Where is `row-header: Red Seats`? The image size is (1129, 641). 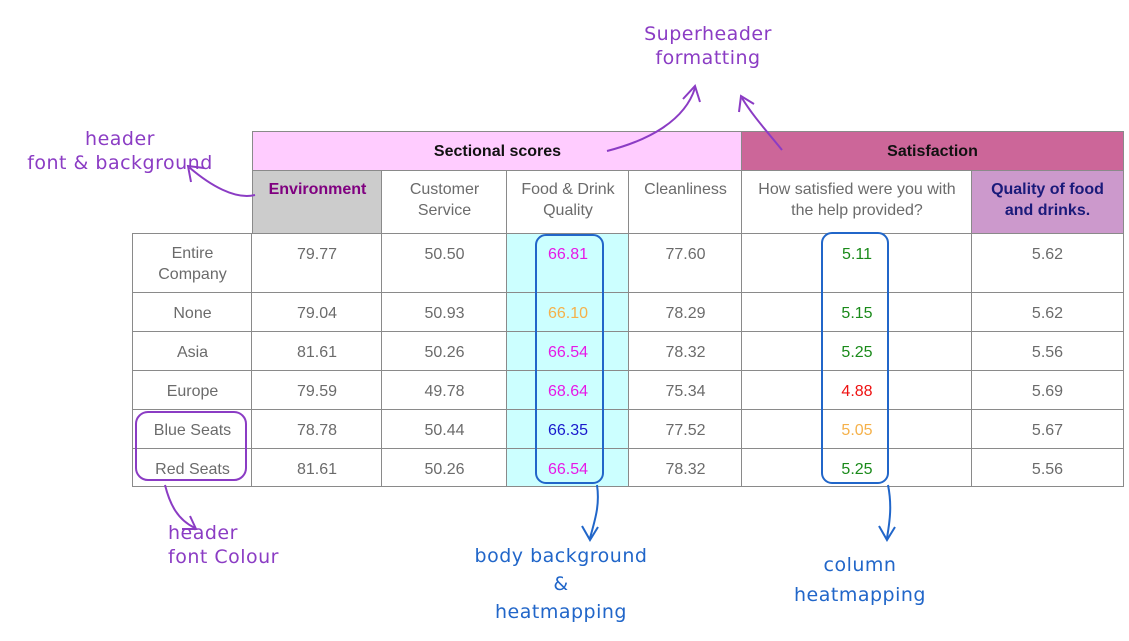 row-header: Red Seats is located at coordinates (192, 467).